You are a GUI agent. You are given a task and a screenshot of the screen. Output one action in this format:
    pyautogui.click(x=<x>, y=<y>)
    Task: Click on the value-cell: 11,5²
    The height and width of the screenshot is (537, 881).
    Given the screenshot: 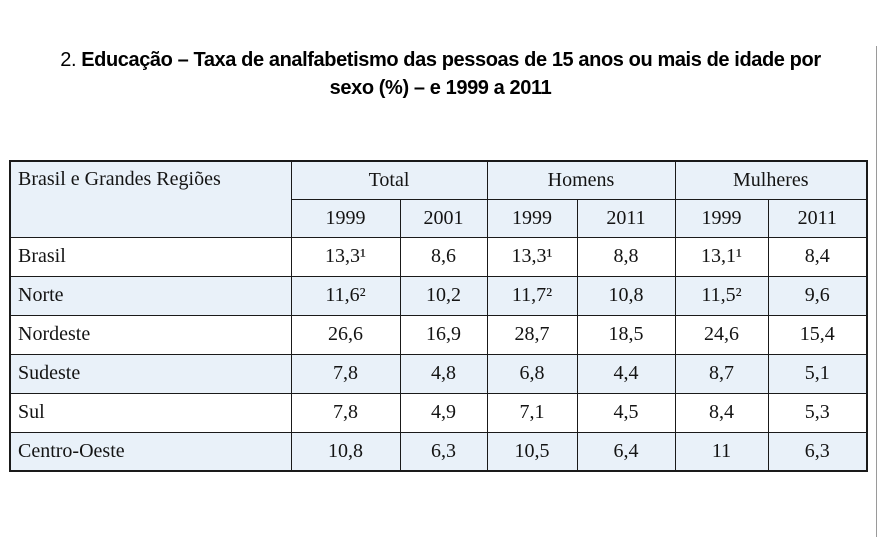 What is the action you would take?
    pyautogui.click(x=721, y=295)
    